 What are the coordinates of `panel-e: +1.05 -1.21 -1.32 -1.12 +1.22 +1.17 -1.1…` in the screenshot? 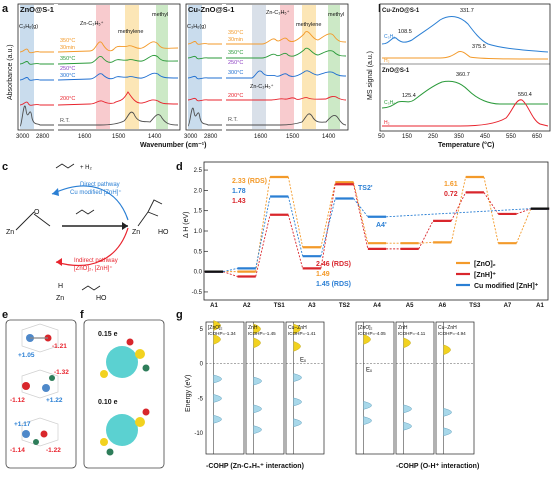 It's located at (41, 394).